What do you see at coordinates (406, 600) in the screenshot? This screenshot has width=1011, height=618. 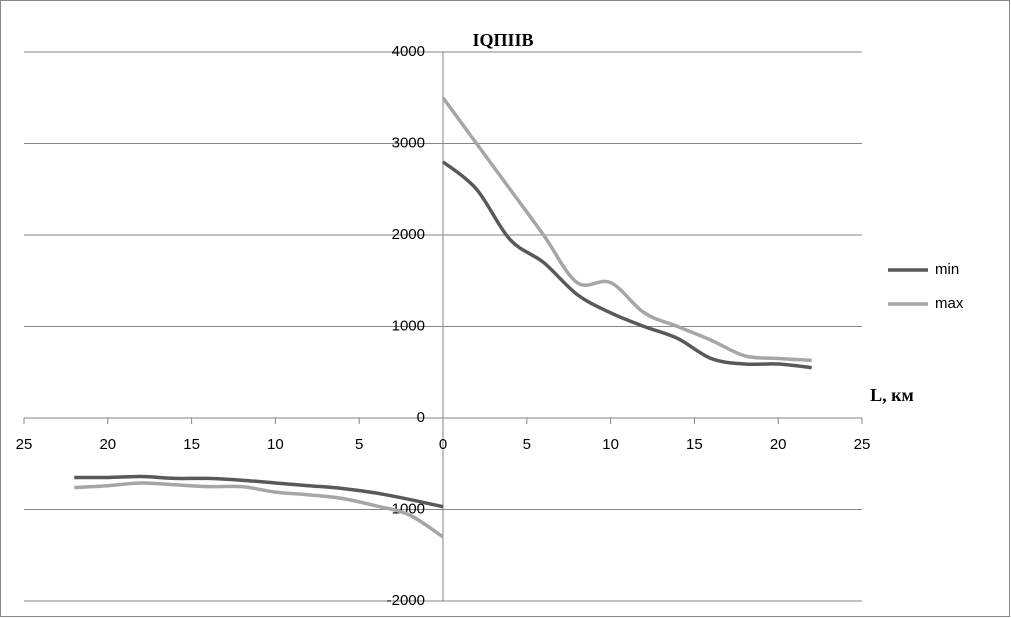 I see `y-tick-label: -2000` at bounding box center [406, 600].